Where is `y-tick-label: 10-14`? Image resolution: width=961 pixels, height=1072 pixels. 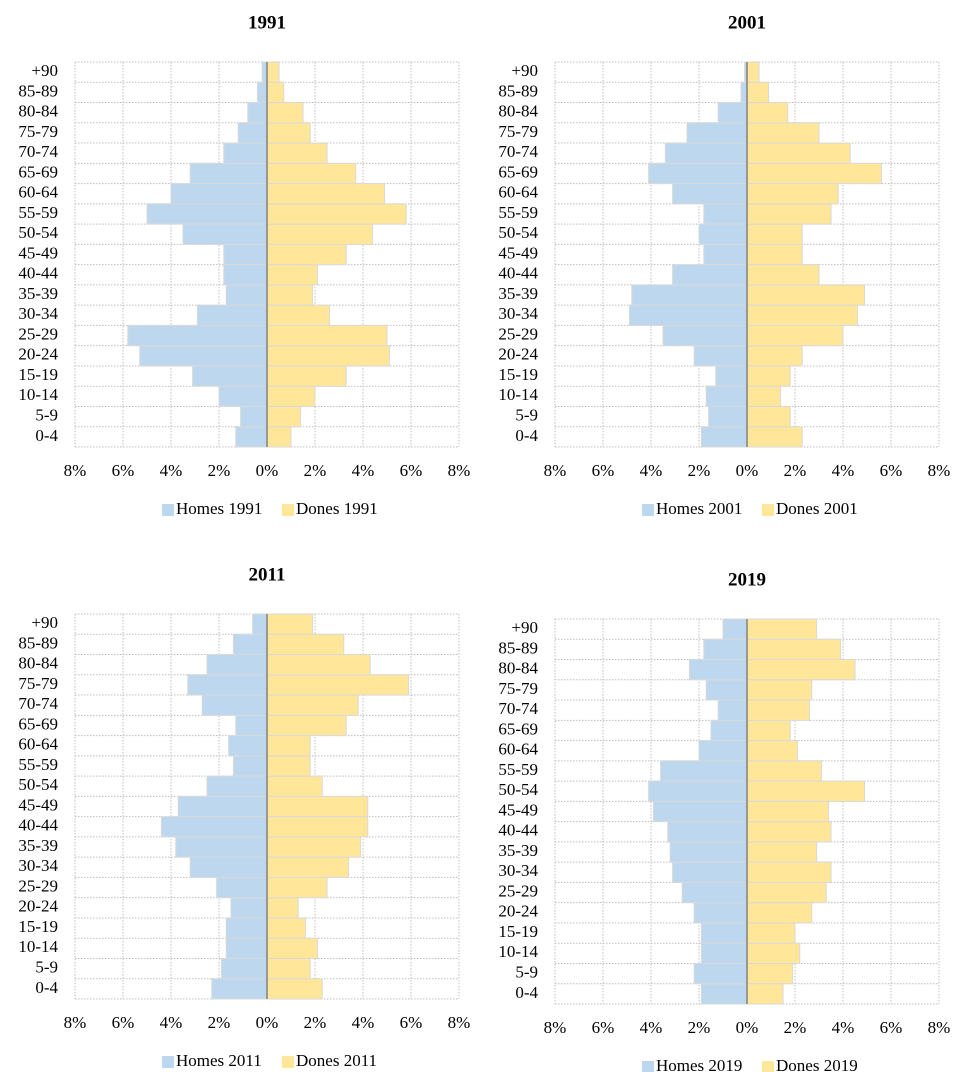 y-tick-label: 10-14 is located at coordinates (518, 951).